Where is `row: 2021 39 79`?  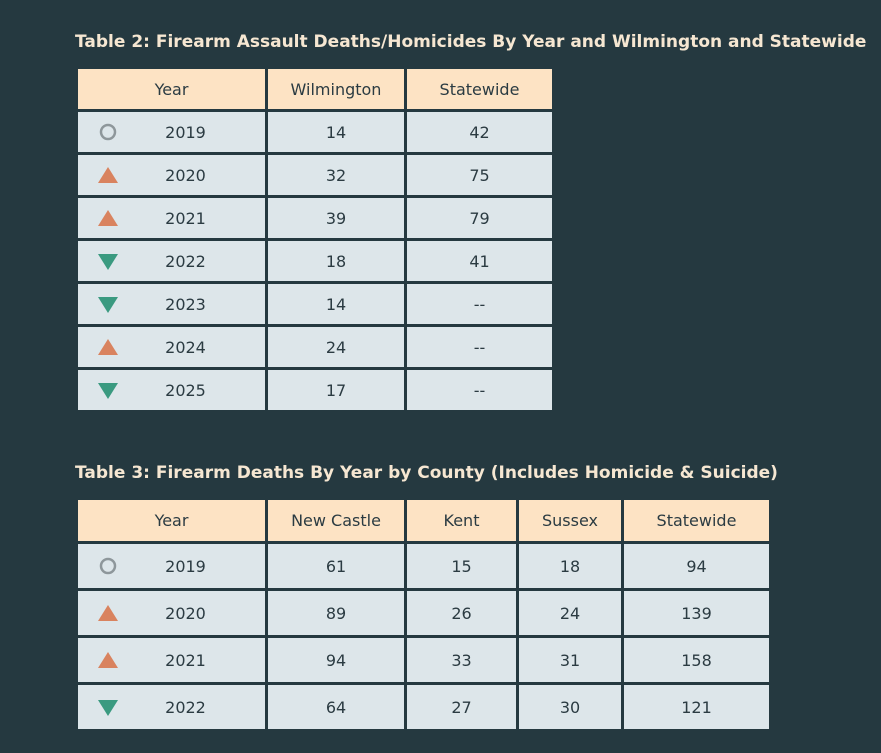
row: 2021 39 79 is located at coordinates (315, 218).